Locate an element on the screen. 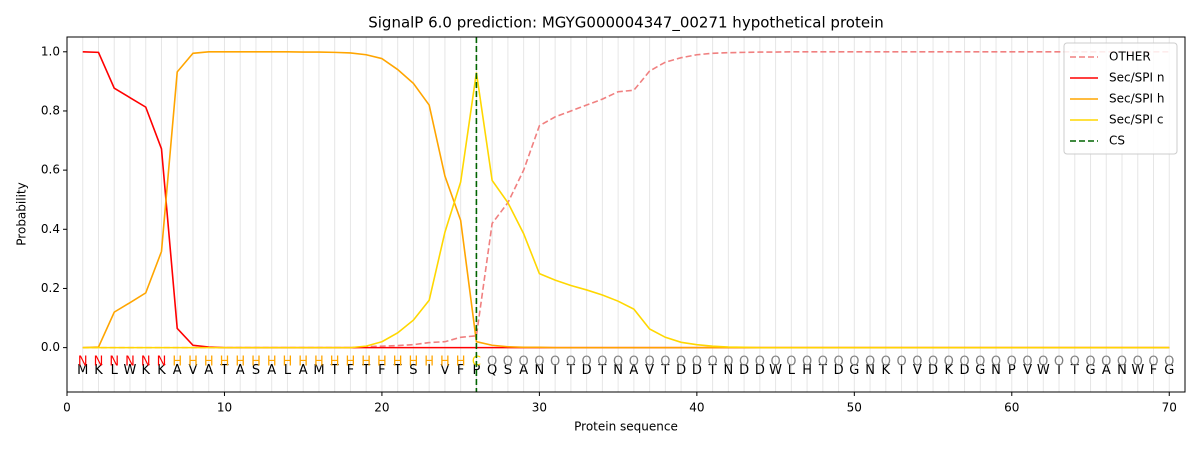 Image resolution: width=1200 pixels, height=450 pixels. x-tick-label: 0 is located at coordinates (67, 408).